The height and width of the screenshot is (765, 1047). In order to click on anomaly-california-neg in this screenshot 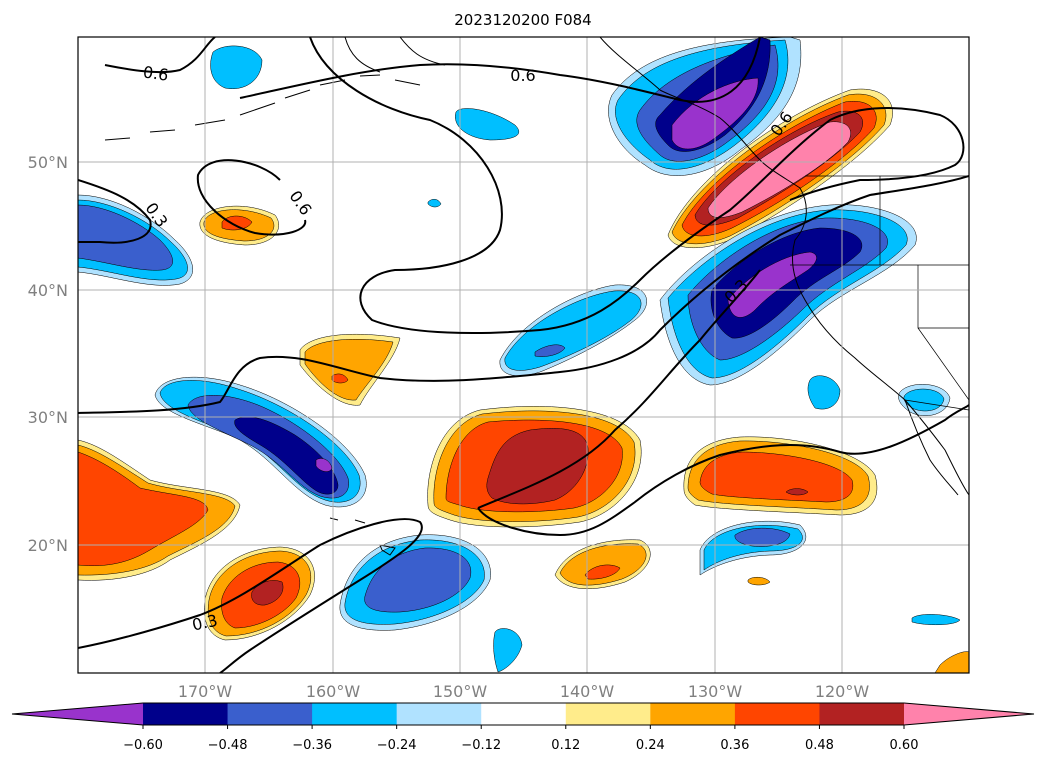, I will do `click(772, 284)`.